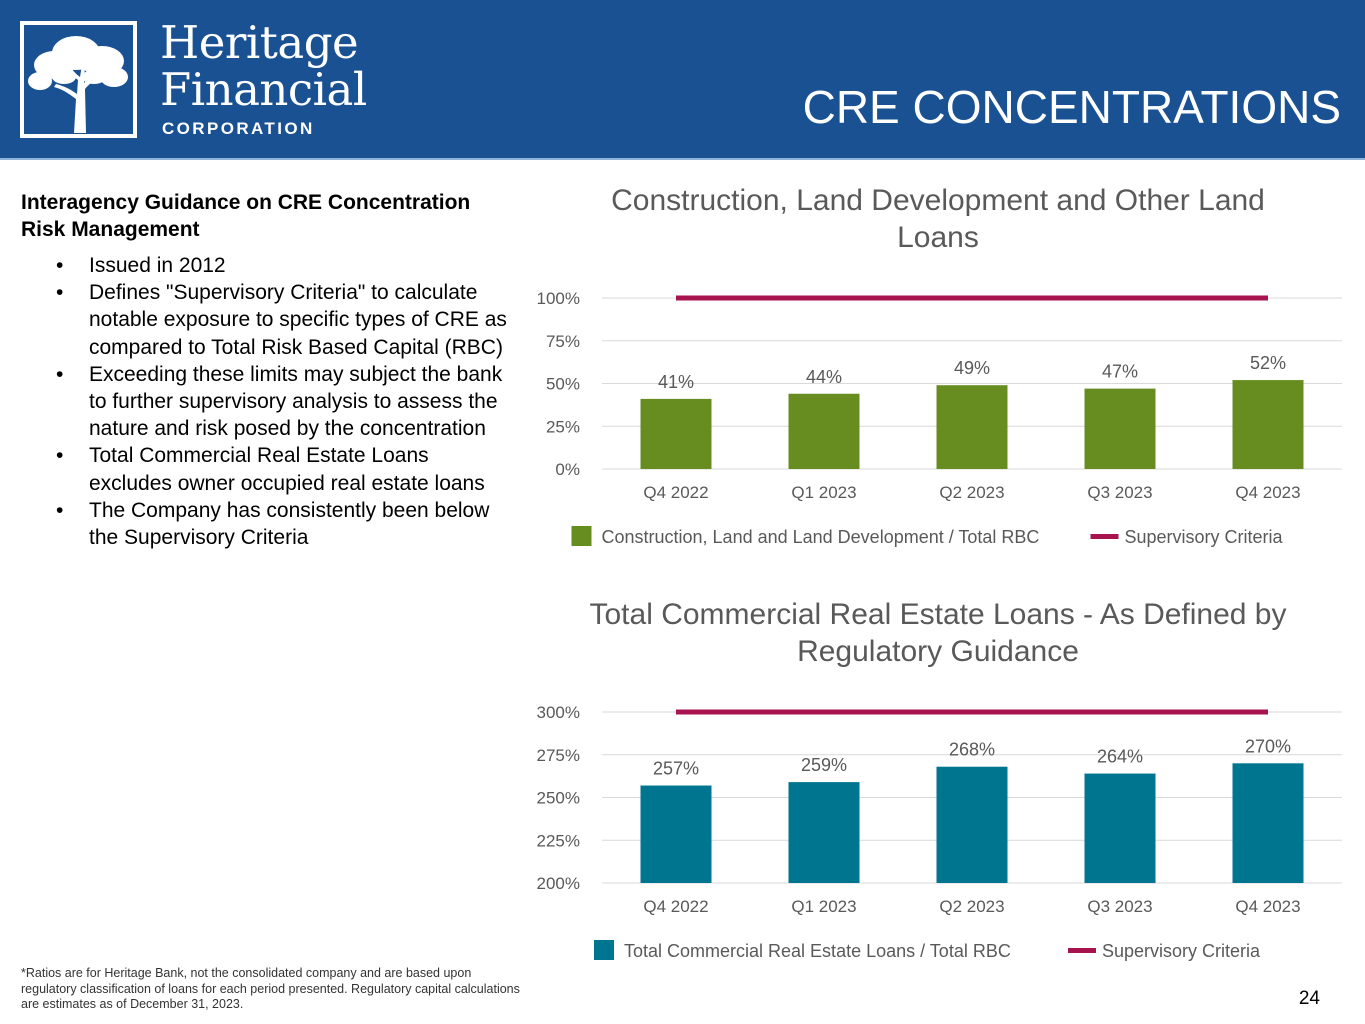 The height and width of the screenshot is (1024, 1365). What do you see at coordinates (938, 237) in the screenshot?
I see `chart-title-line-2: Loans` at bounding box center [938, 237].